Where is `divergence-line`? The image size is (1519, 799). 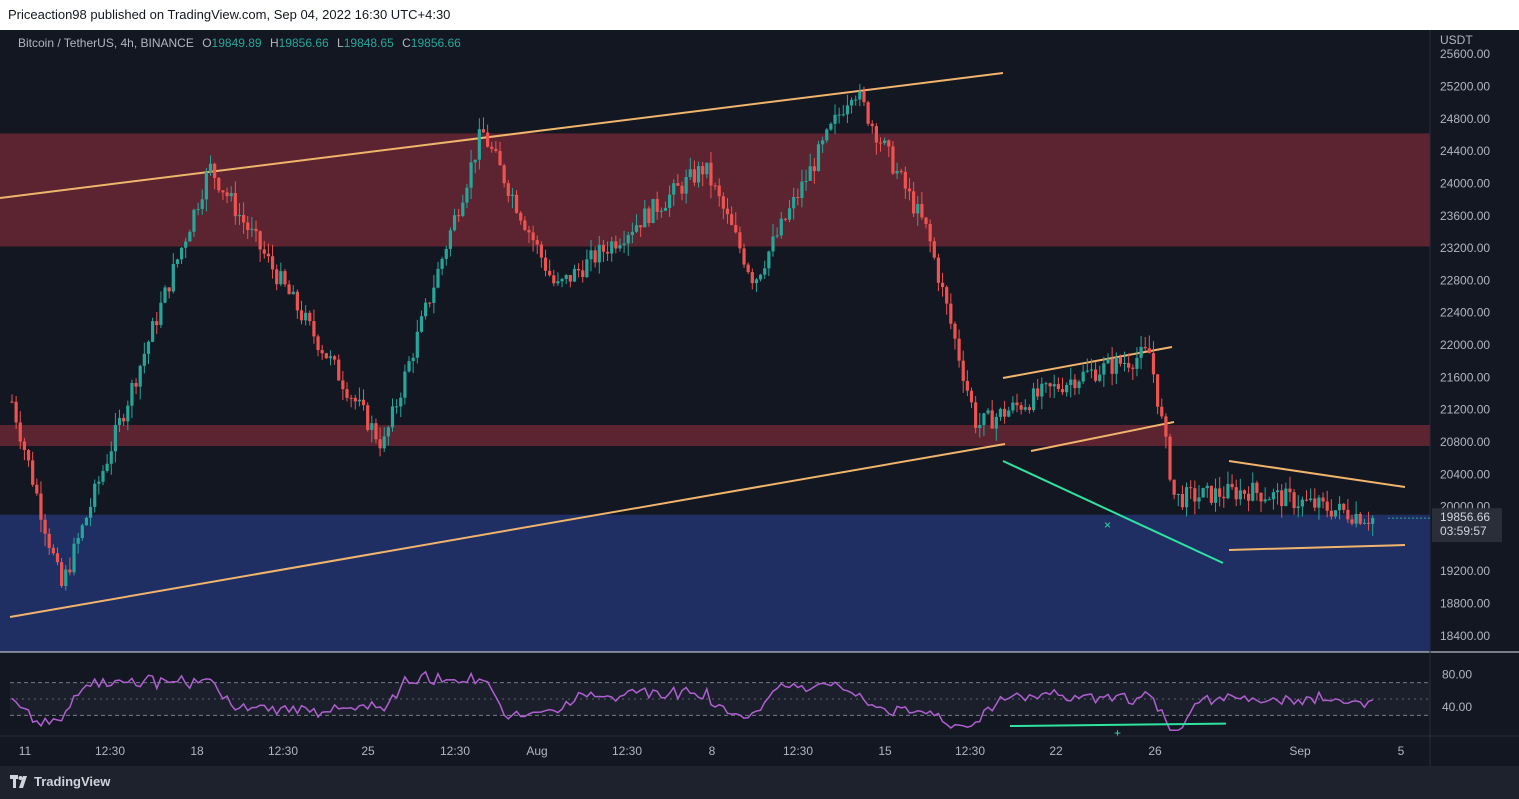 divergence-line is located at coordinates (1113, 512).